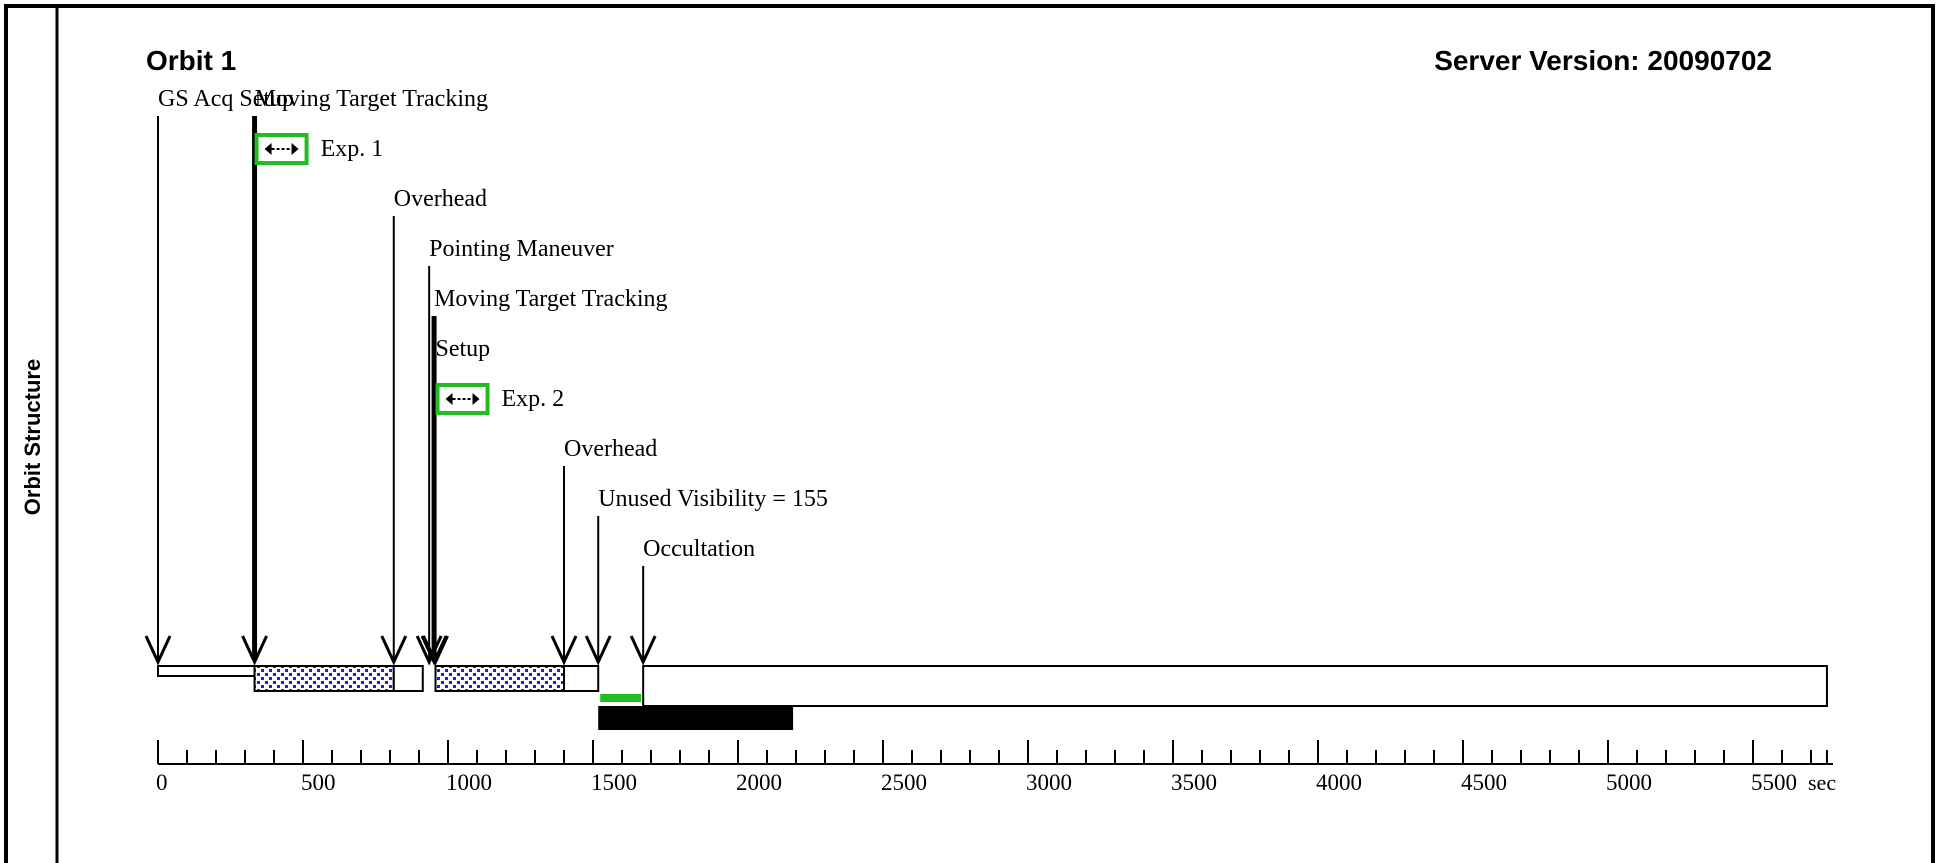 The width and height of the screenshot is (1939, 863). Describe the element at coordinates (1822, 782) in the screenshot. I see `time-unit-label: sec` at that location.